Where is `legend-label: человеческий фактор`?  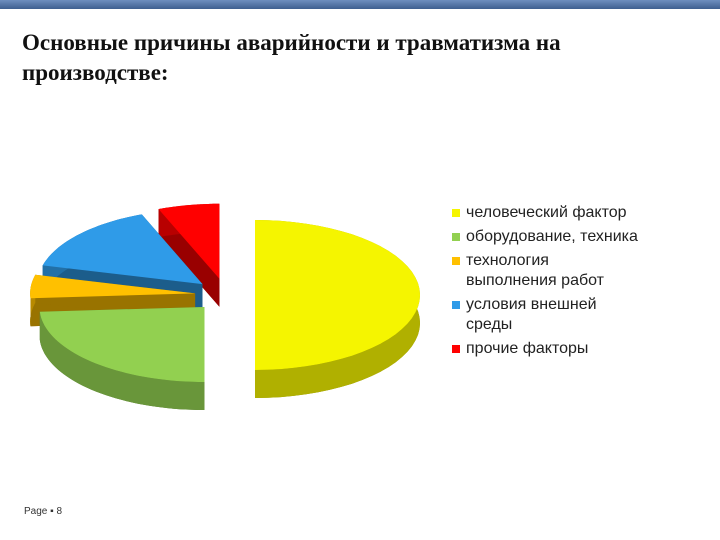 legend-label: человеческий фактор is located at coordinates (546, 212).